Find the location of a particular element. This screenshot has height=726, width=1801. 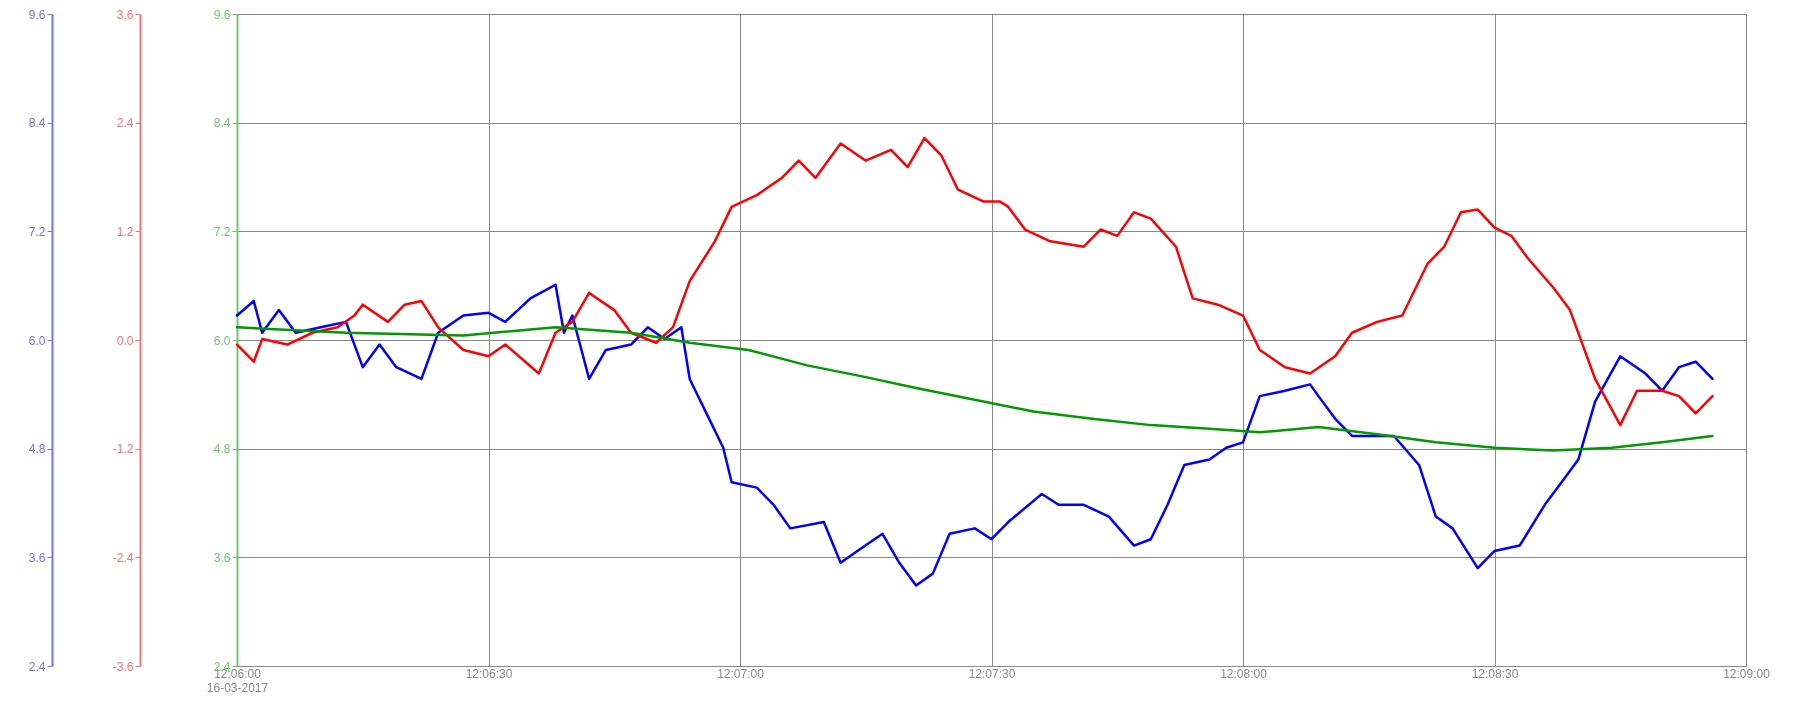

y-tick-label: 3.6 is located at coordinates (37, 557).